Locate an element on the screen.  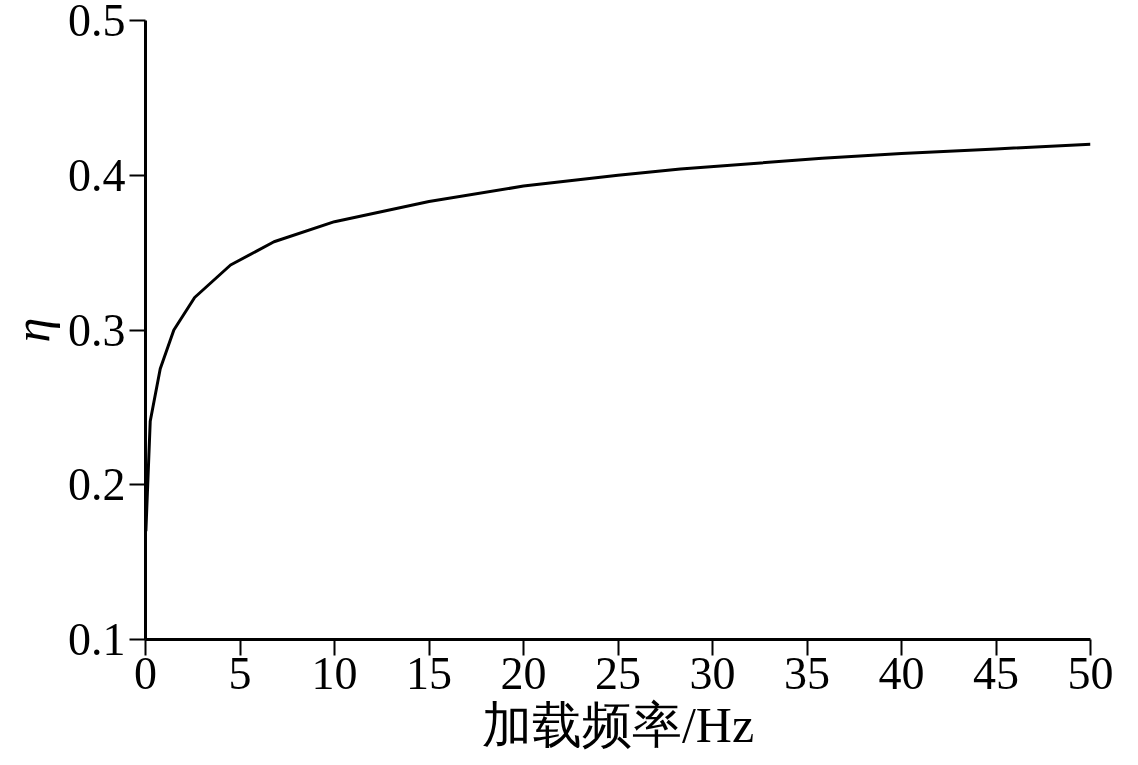
x-tick-label: 20 is located at coordinates (523, 673).